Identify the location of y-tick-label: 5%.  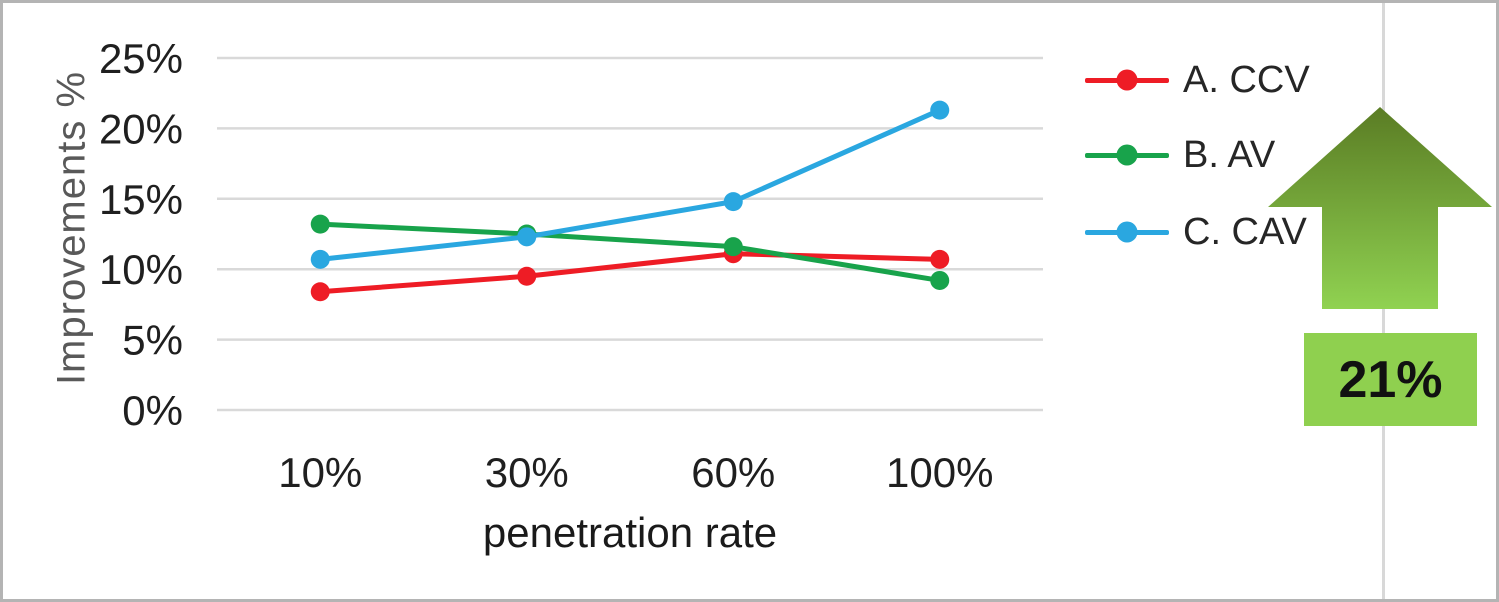
(152, 340).